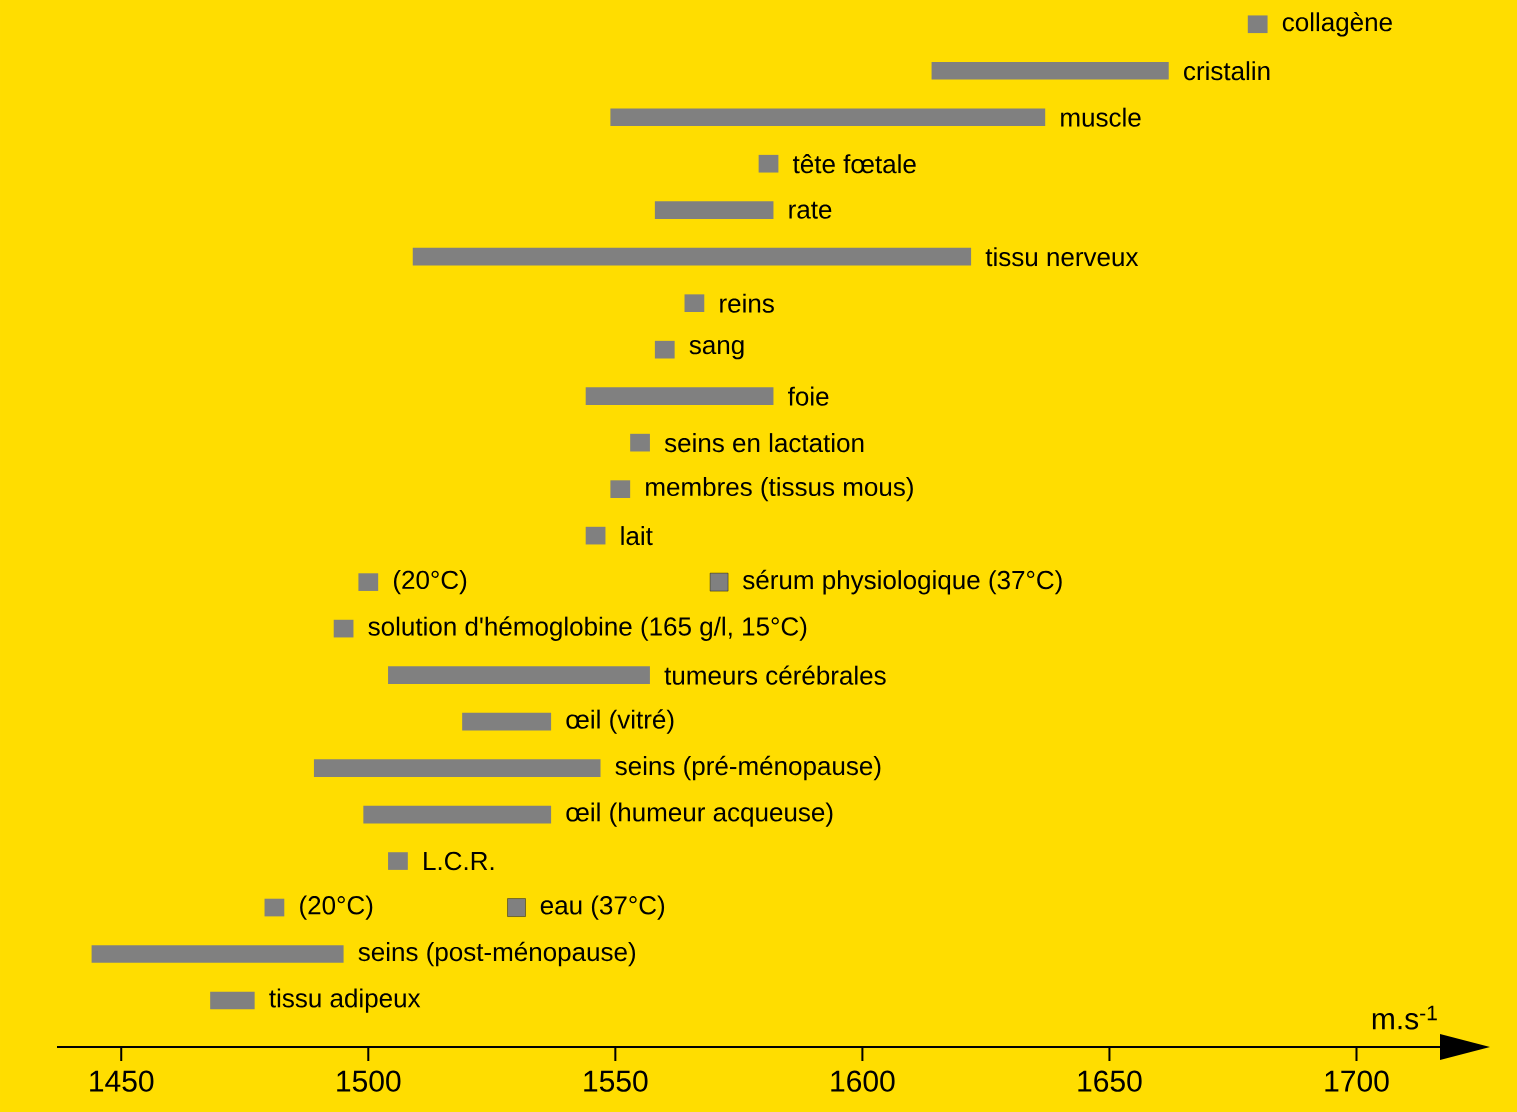 The width and height of the screenshot is (1517, 1112). Describe the element at coordinates (497, 954) in the screenshot. I see `y-tick-label: seins (post-ménopause)` at that location.